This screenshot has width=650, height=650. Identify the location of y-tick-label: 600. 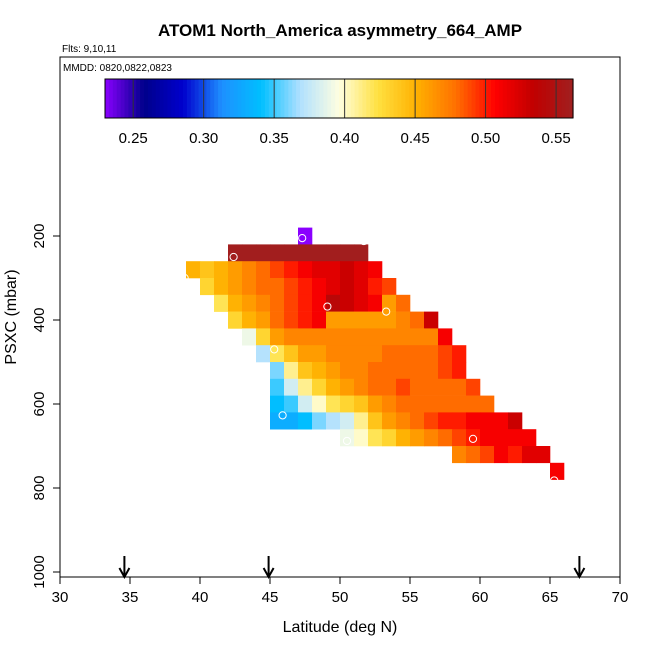
(39, 403).